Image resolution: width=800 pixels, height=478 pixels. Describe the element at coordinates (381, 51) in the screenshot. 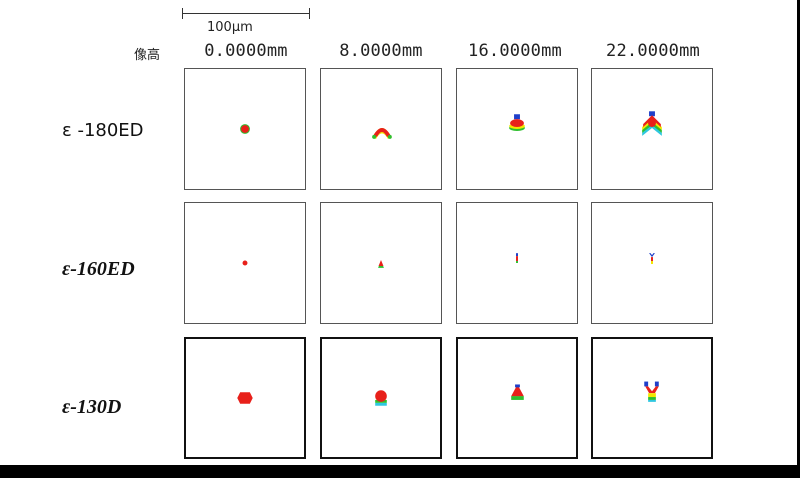

I see `column-header-2: 8.0000mm` at that location.